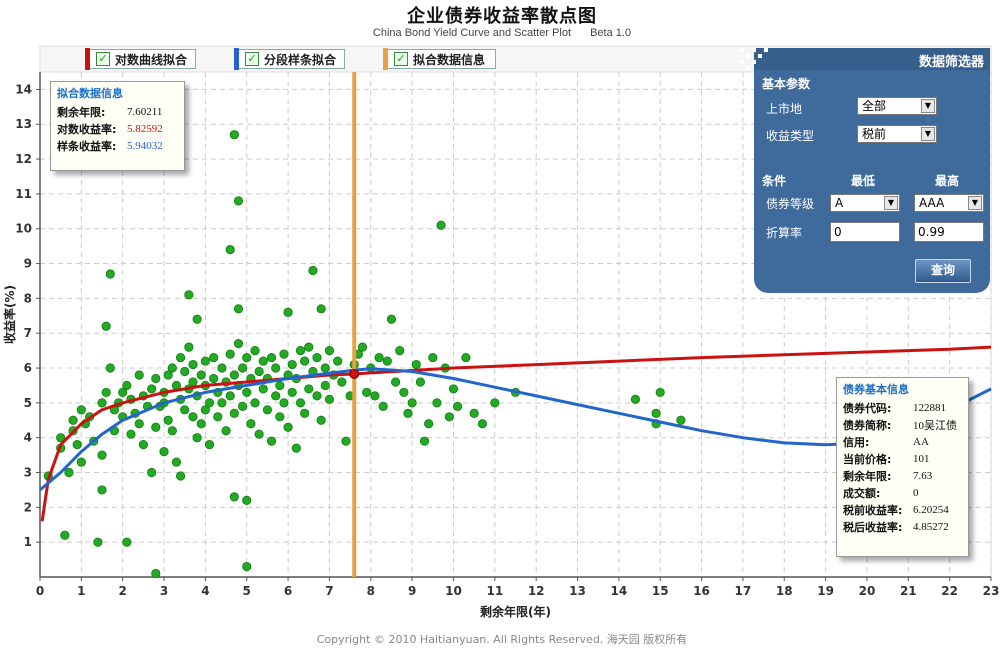 The height and width of the screenshot is (649, 1004). Describe the element at coordinates (943, 271) in the screenshot. I see `query-button: 查询` at that location.